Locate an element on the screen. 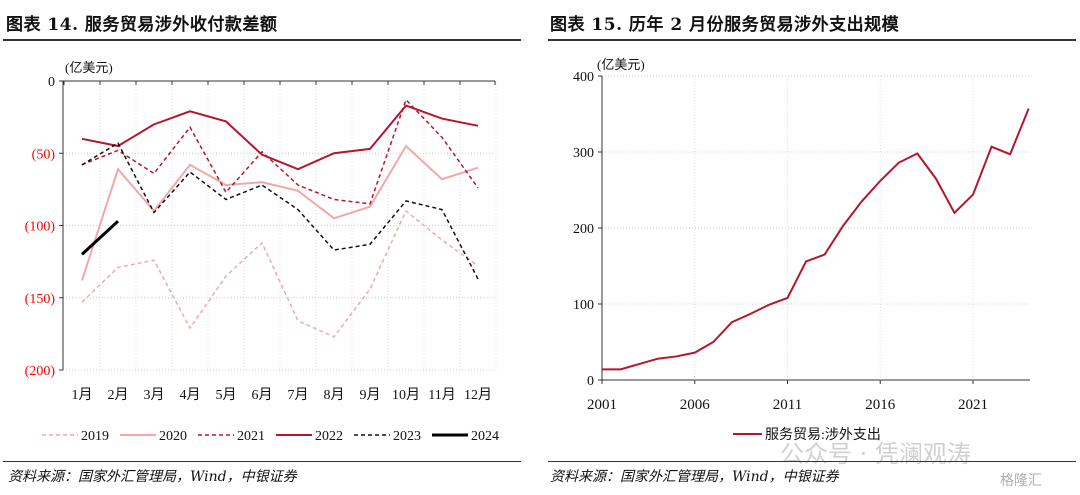  series-line-2023 is located at coordinates (280, 211).